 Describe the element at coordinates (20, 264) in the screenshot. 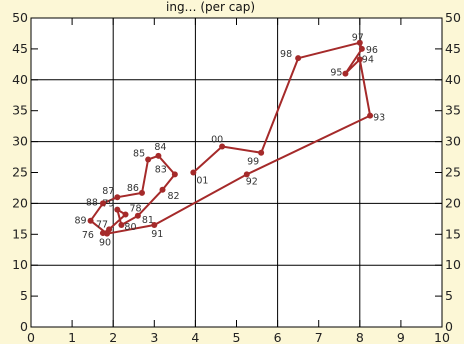

I see `y-tick-label-left: 10` at that location.